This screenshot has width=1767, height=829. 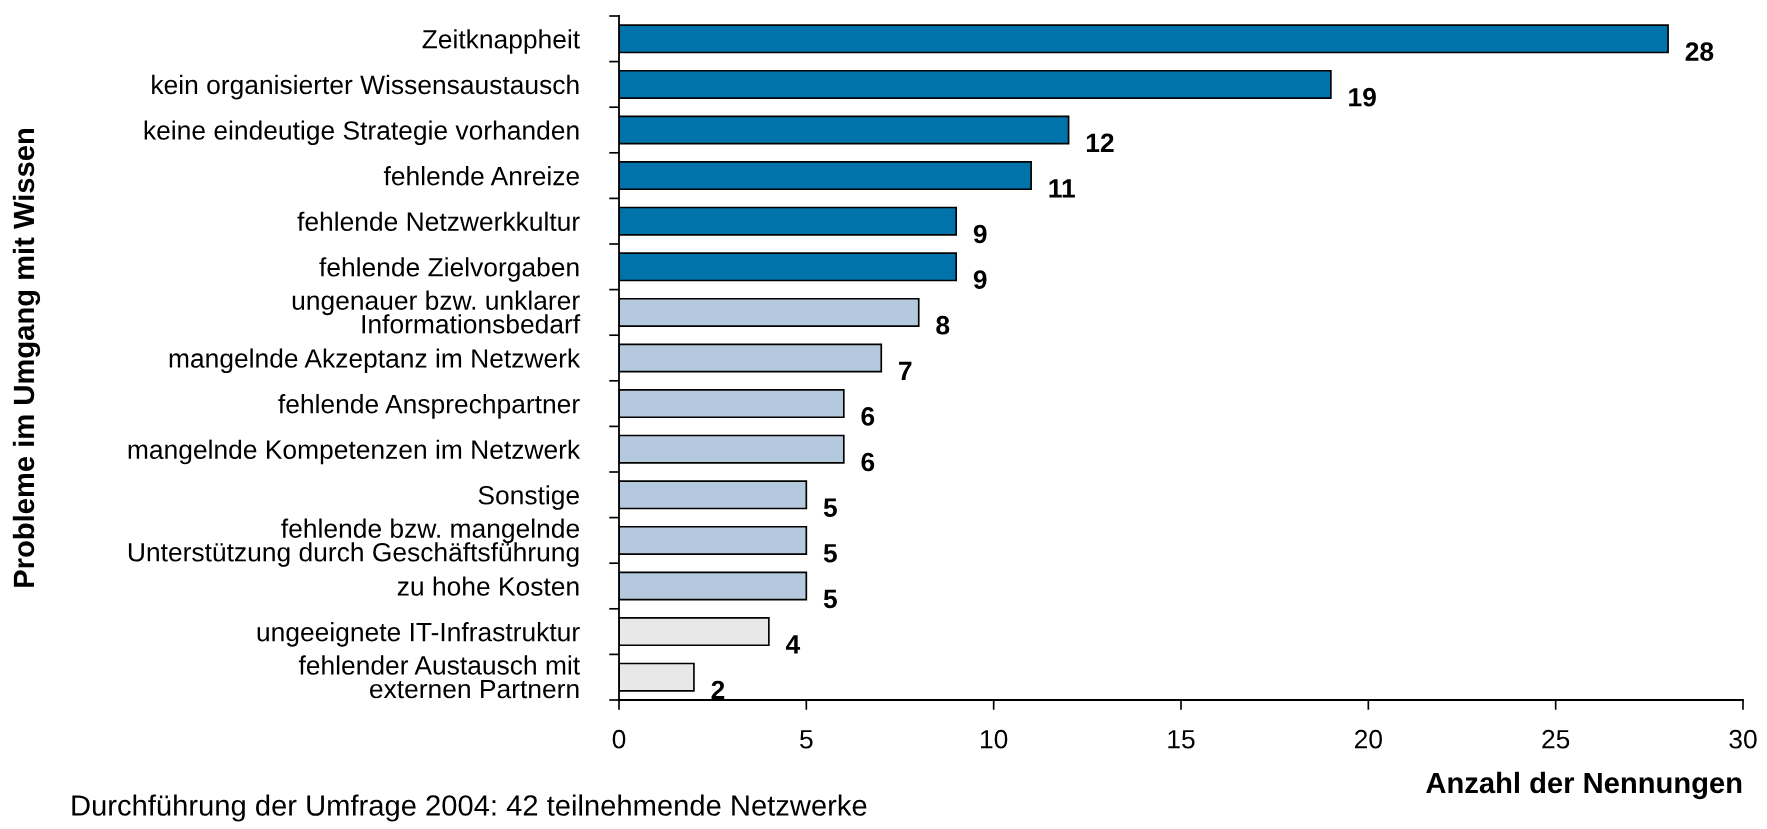 I want to click on y-tick-label: fehlende Zielvorgaben, so click(x=449, y=269).